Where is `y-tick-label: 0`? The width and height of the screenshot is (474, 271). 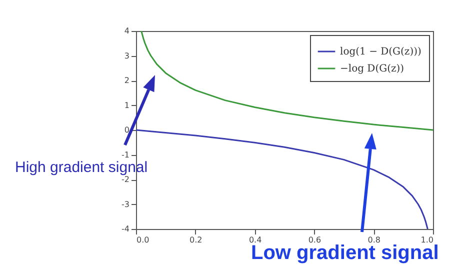 y-tick-label: 0 is located at coordinates (127, 130).